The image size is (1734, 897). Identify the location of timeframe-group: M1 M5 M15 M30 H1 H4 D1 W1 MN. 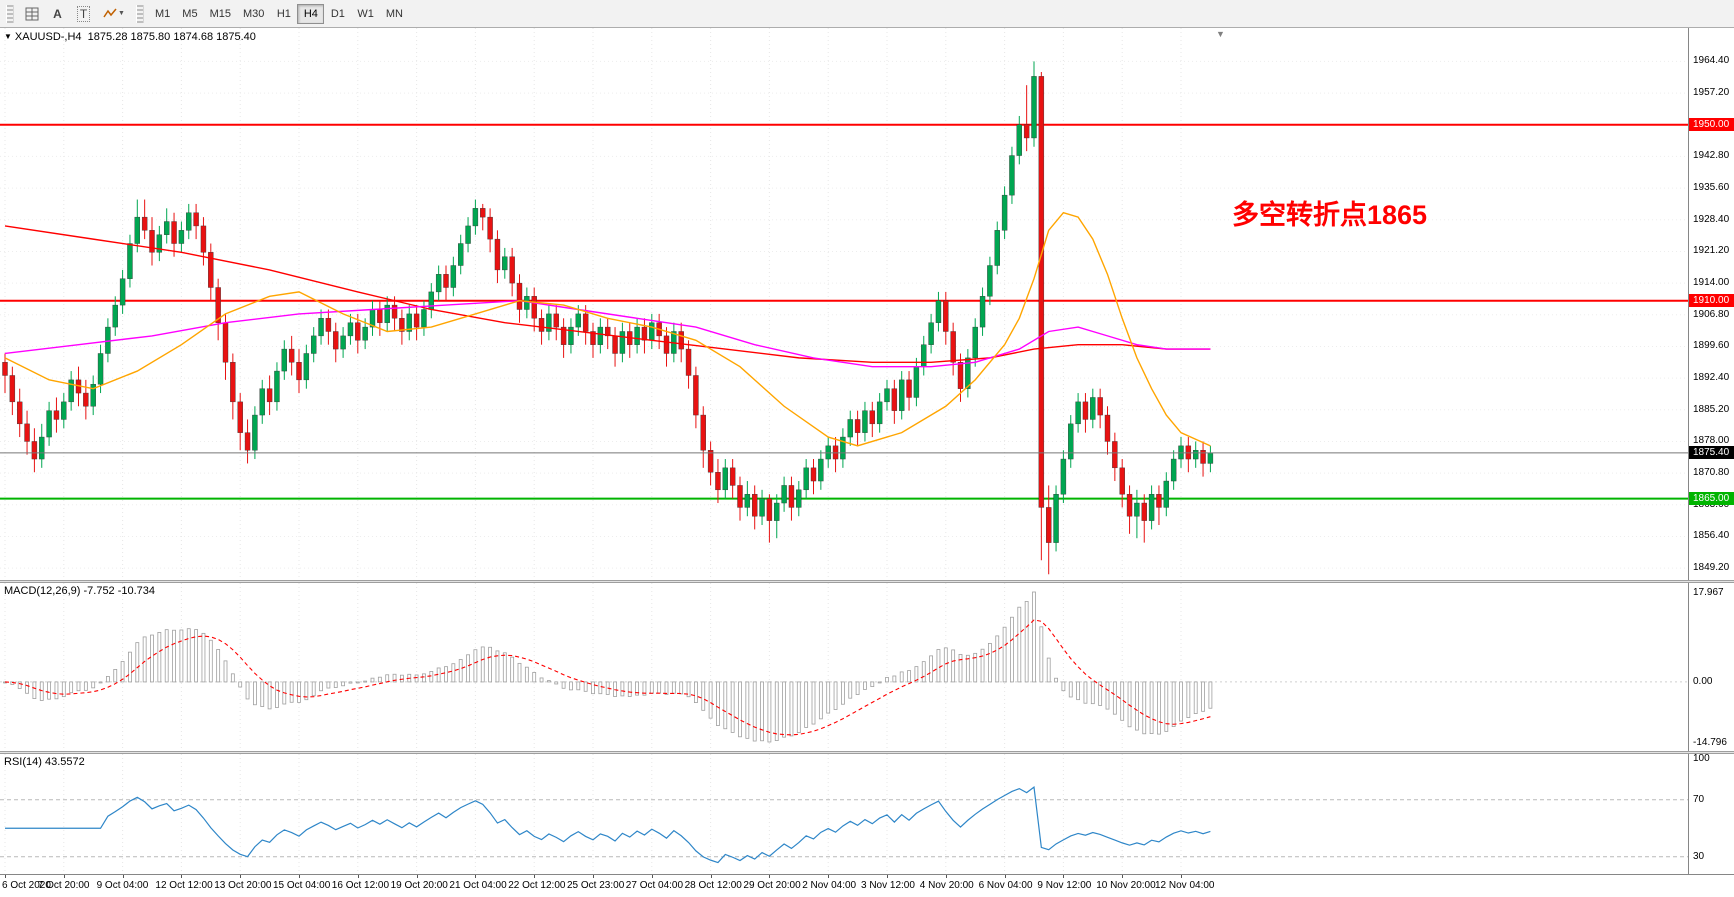
(279, 13).